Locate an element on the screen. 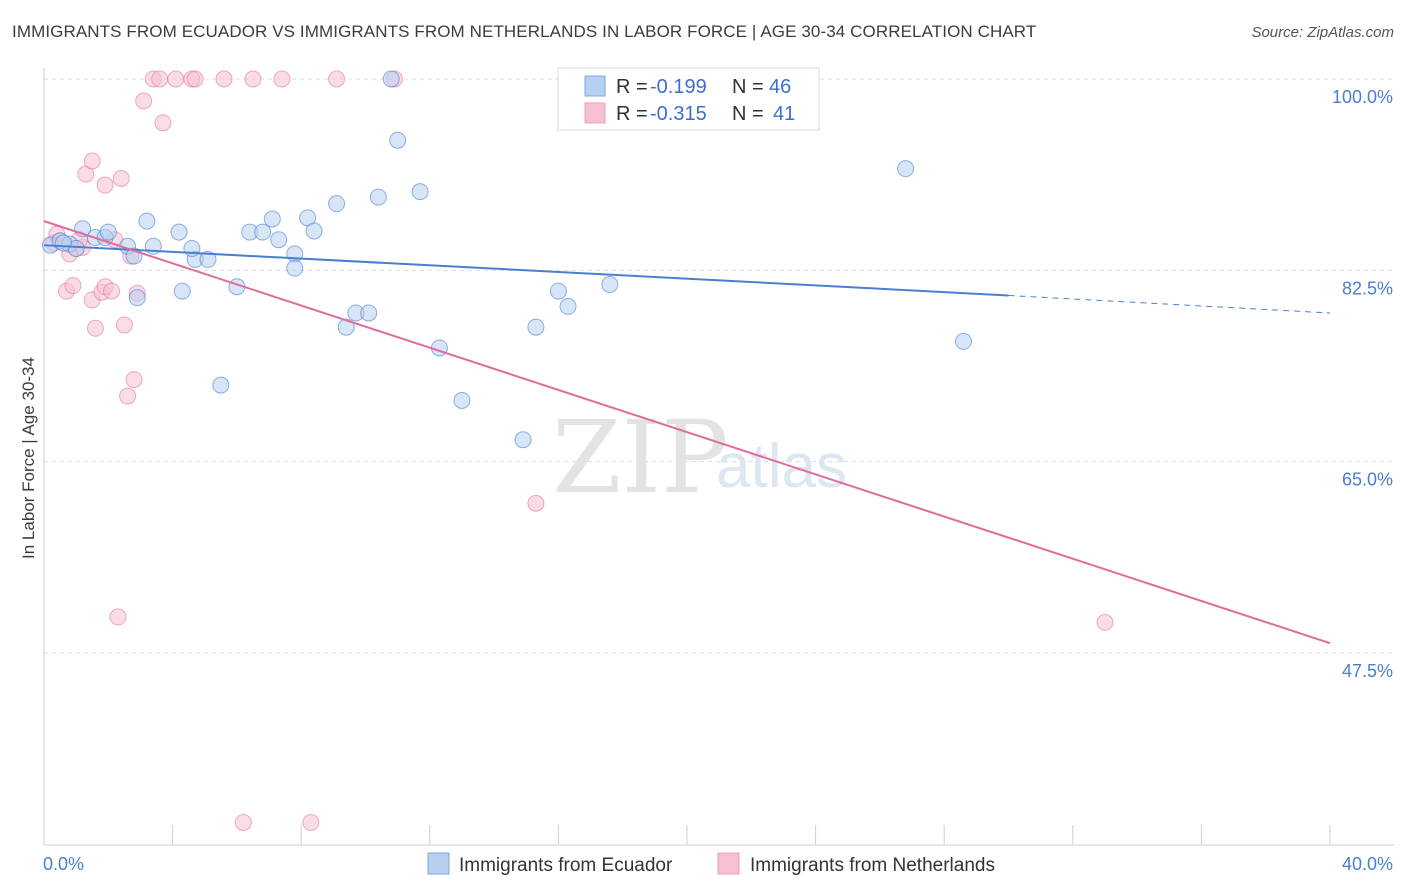 This screenshot has width=1406, height=892. stats-r-value-netherlands: -0.315 is located at coordinates (678, 114).